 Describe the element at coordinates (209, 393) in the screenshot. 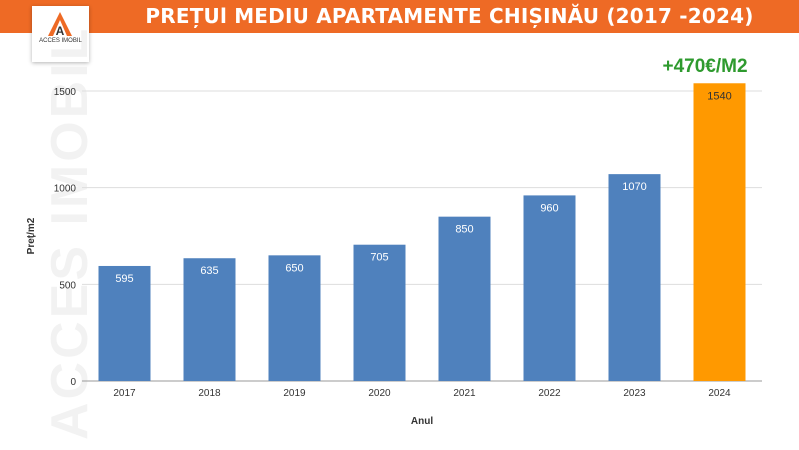

I see `x-tick-label: 2018` at that location.